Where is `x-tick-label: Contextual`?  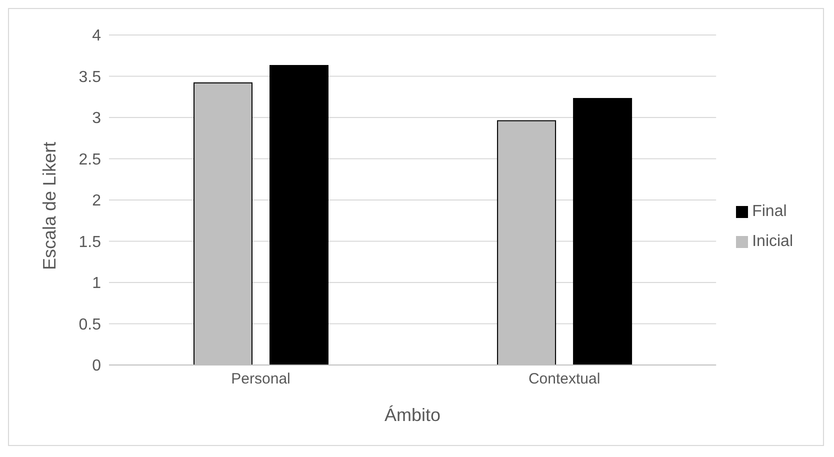 x-tick-label: Contextual is located at coordinates (564, 379).